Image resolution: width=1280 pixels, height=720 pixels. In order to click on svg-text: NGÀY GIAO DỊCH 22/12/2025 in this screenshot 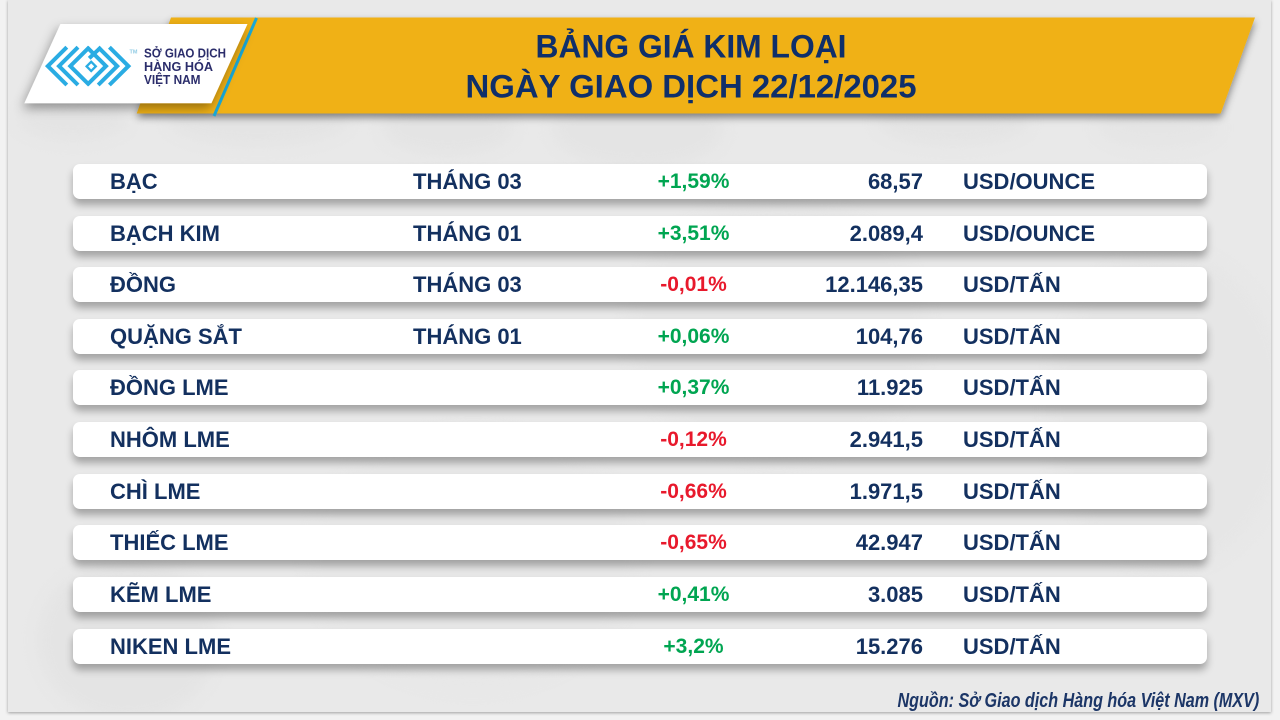, I will do `click(691, 85)`.